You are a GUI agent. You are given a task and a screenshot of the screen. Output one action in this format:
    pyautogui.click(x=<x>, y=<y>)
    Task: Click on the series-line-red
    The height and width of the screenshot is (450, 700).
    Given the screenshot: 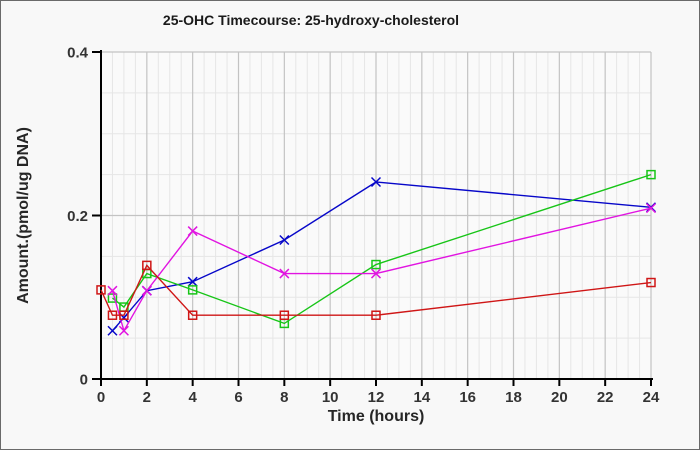 What is the action you would take?
    pyautogui.click(x=376, y=290)
    